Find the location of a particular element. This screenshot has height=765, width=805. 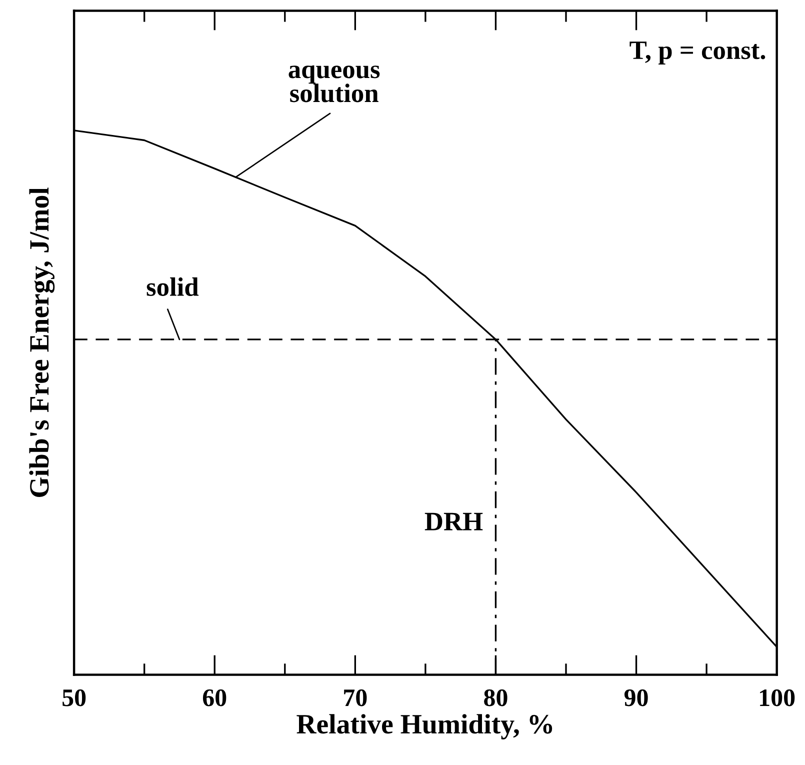

text: aqueous solution is located at coordinates (334, 83).